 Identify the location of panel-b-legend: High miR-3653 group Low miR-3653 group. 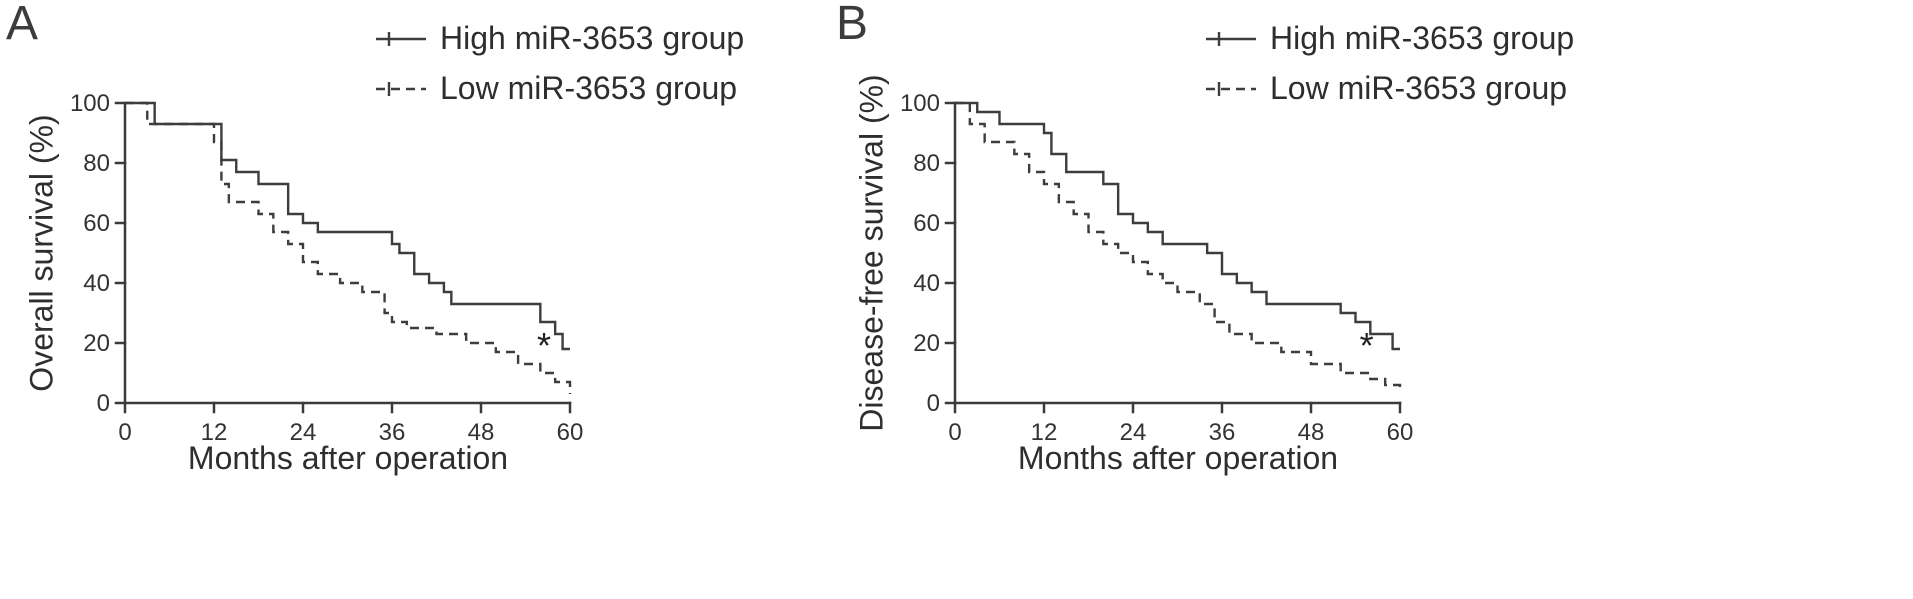
(1389, 63).